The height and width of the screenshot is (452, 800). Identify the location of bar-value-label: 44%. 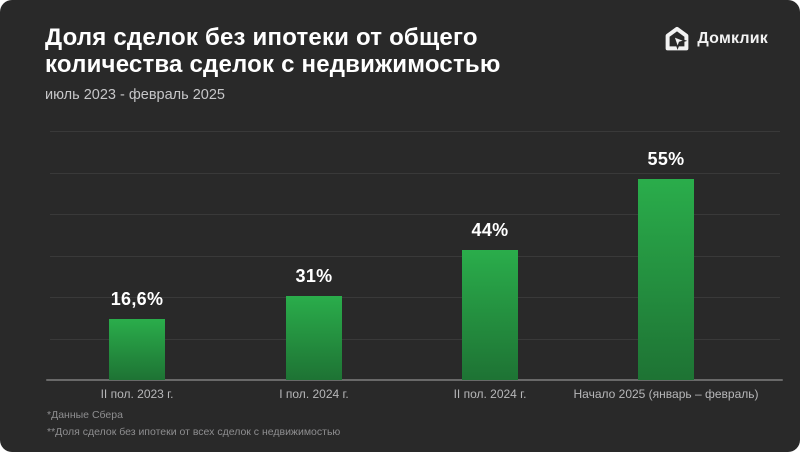
(490, 230).